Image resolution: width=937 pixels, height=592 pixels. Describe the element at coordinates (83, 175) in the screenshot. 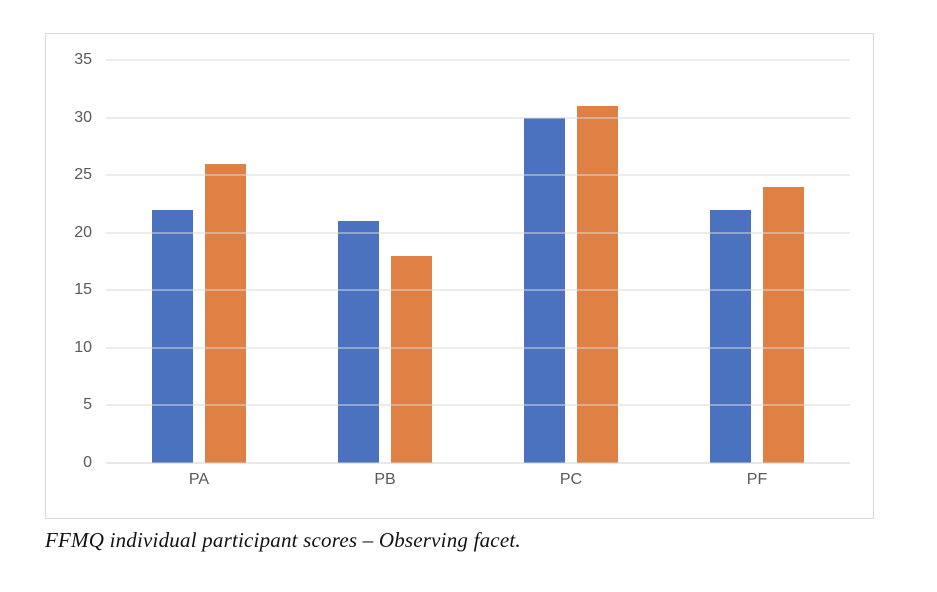

I see `y-tick-label-25: 25` at that location.